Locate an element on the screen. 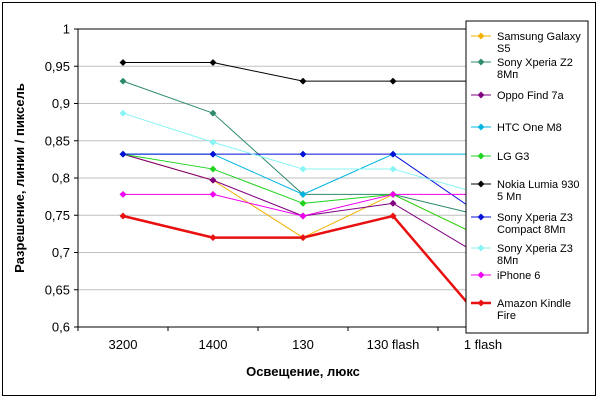 This screenshot has width=600, height=400. series-line is located at coordinates (303, 174).